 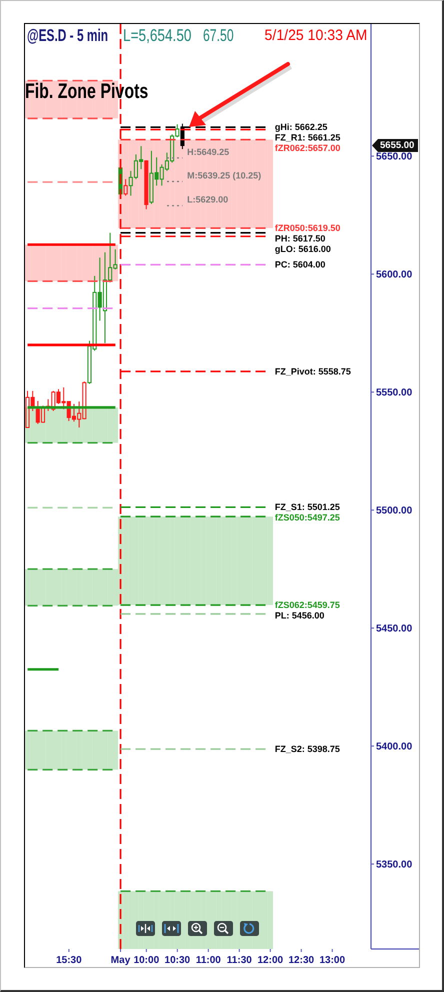 I want to click on series-label: PH: 5617.50, so click(x=300, y=239).